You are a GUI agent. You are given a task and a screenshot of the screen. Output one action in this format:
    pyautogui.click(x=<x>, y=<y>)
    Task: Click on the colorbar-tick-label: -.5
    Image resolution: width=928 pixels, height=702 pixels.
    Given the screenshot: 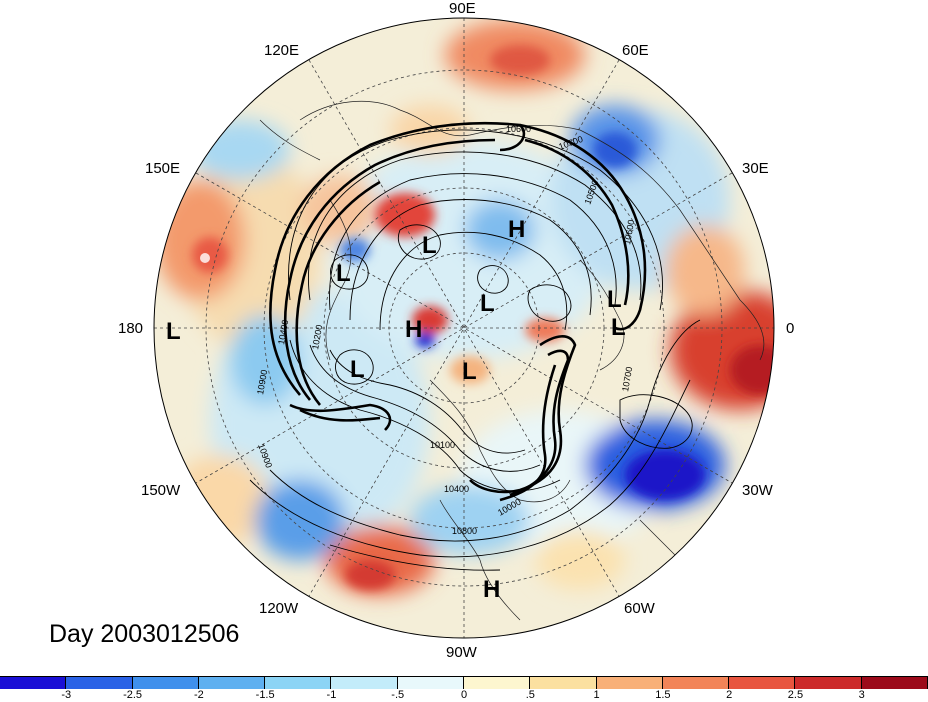 What is the action you would take?
    pyautogui.click(x=398, y=695)
    